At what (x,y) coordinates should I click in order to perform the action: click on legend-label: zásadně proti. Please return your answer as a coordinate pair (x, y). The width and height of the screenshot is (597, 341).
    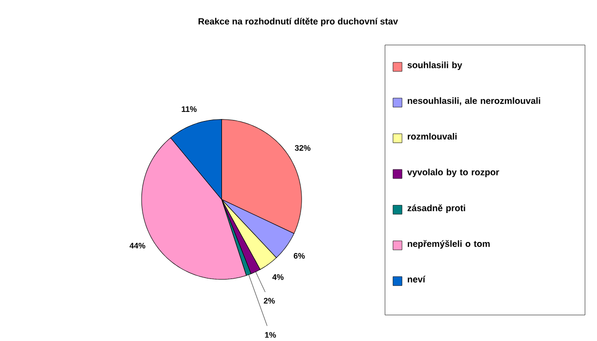
    Looking at the image, I should click on (437, 208).